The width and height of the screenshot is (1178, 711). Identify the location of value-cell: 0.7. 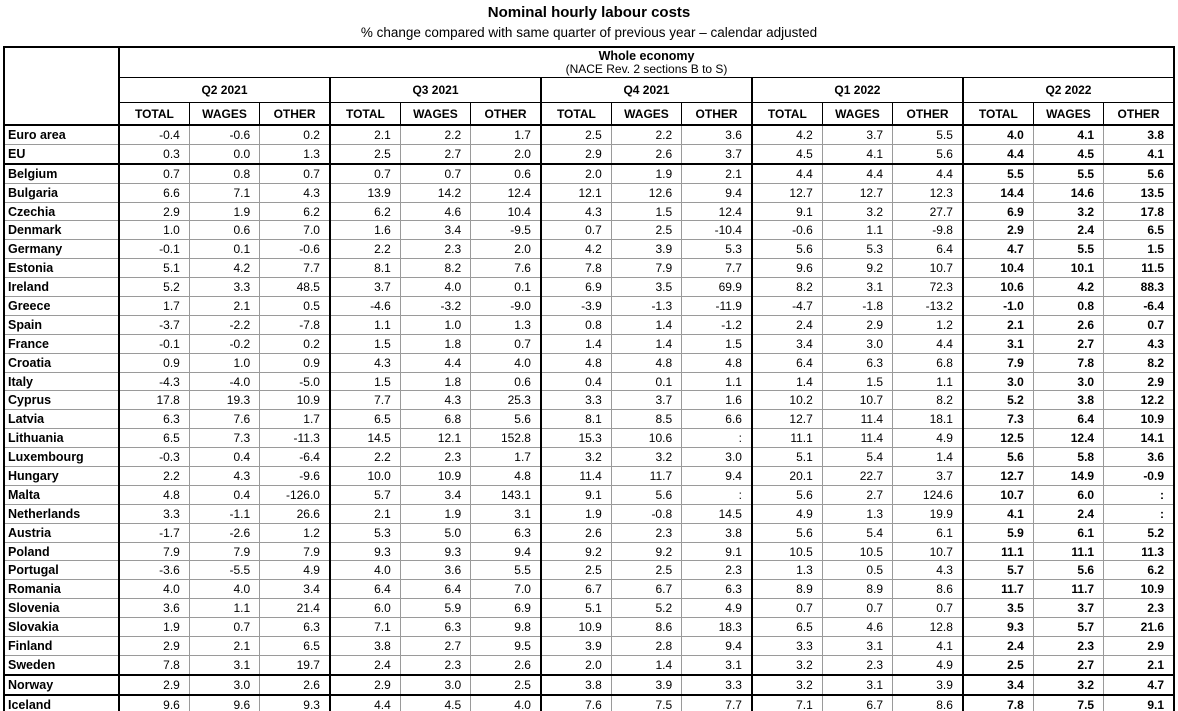
(857, 608).